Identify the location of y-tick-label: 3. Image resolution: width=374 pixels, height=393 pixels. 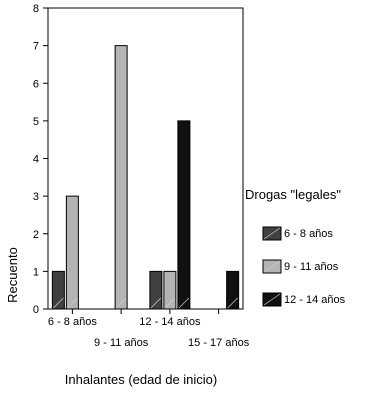
(36, 197).